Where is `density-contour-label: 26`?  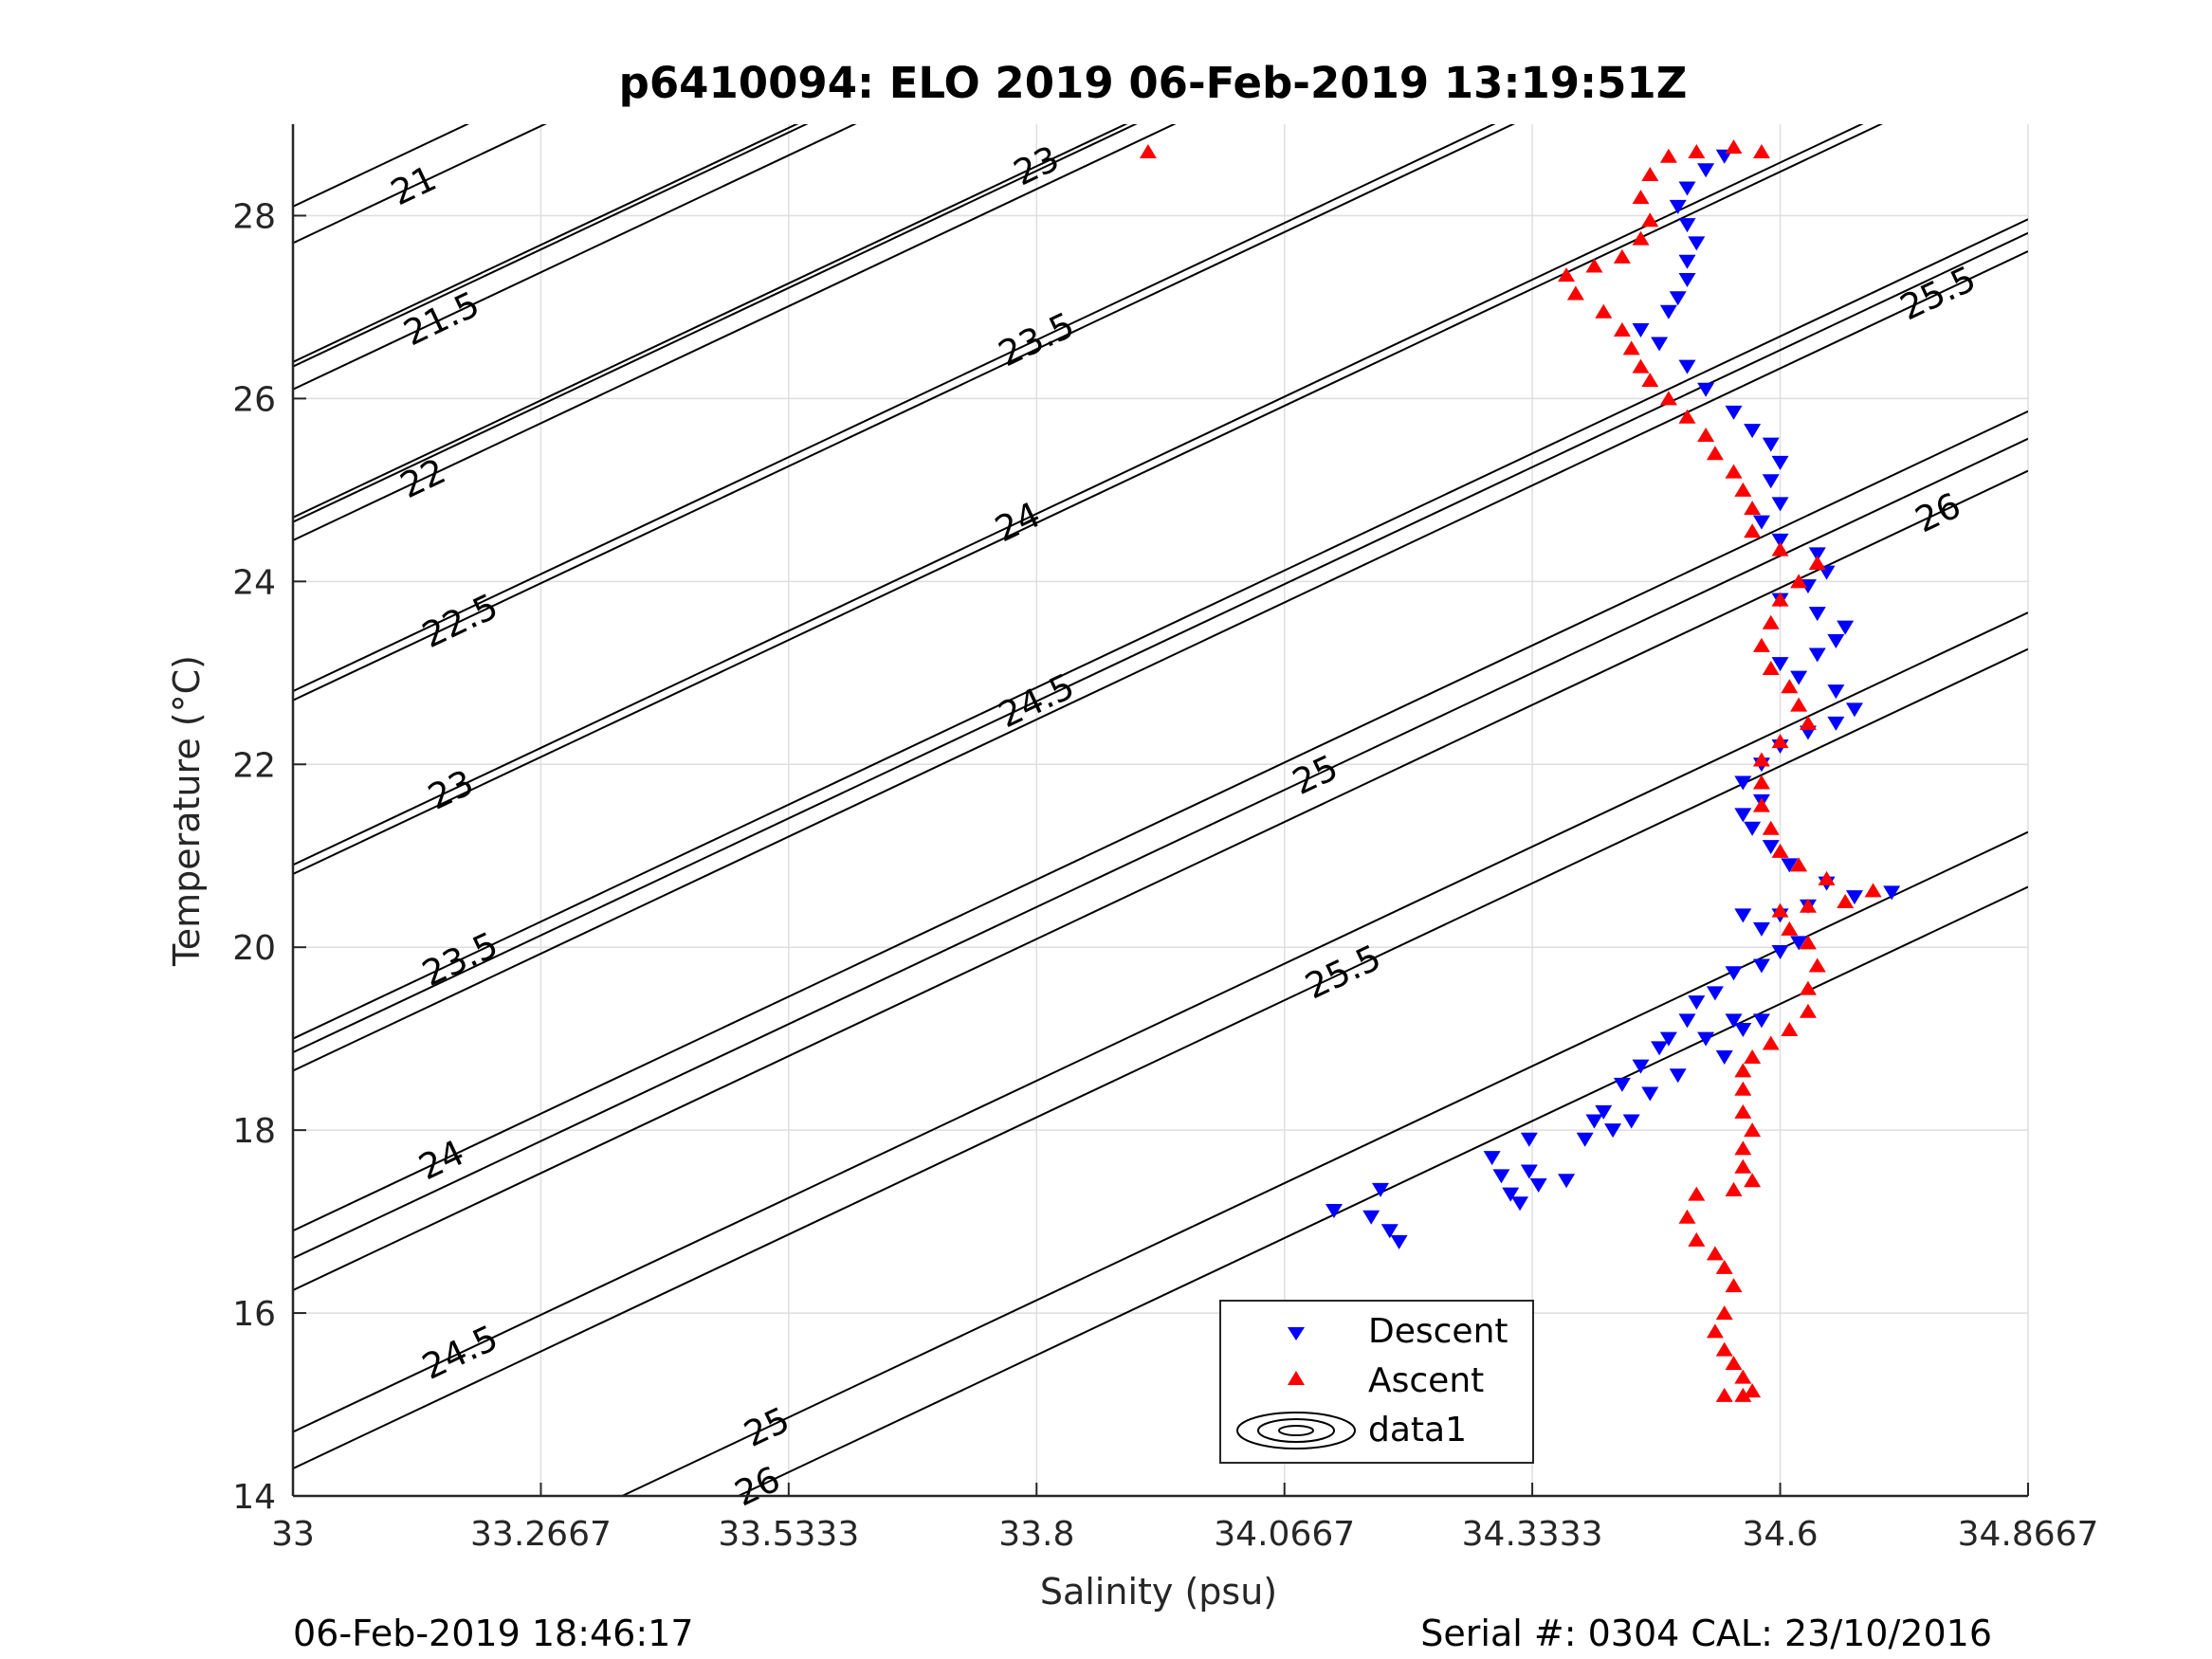 density-contour-label: 26 is located at coordinates (757, 1486).